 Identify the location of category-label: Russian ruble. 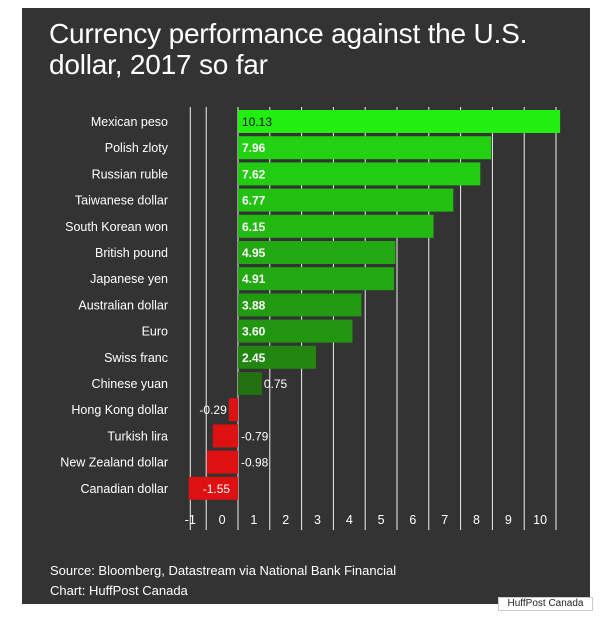
(130, 174).